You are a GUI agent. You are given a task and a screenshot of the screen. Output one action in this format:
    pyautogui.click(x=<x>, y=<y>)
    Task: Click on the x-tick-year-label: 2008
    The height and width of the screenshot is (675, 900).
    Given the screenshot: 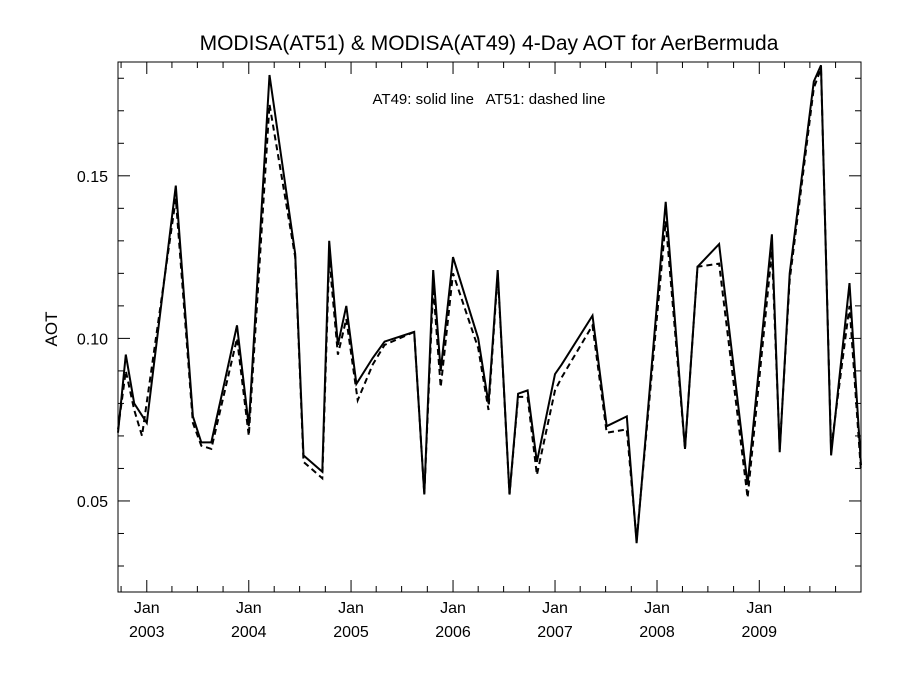 What is the action you would take?
    pyautogui.click(x=657, y=632)
    